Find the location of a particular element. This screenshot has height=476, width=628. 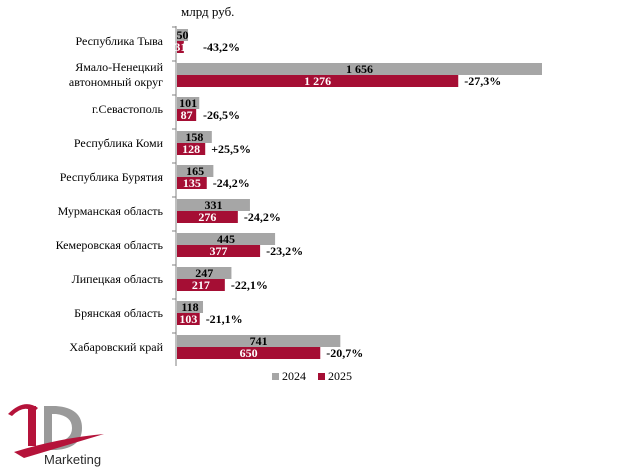

value-label-2024: 50 is located at coordinates (183, 35).